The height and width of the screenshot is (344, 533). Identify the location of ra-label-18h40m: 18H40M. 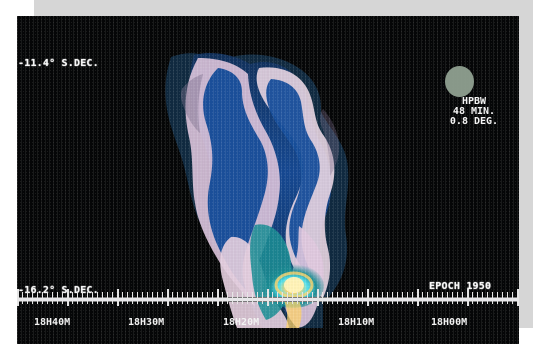
(52, 322).